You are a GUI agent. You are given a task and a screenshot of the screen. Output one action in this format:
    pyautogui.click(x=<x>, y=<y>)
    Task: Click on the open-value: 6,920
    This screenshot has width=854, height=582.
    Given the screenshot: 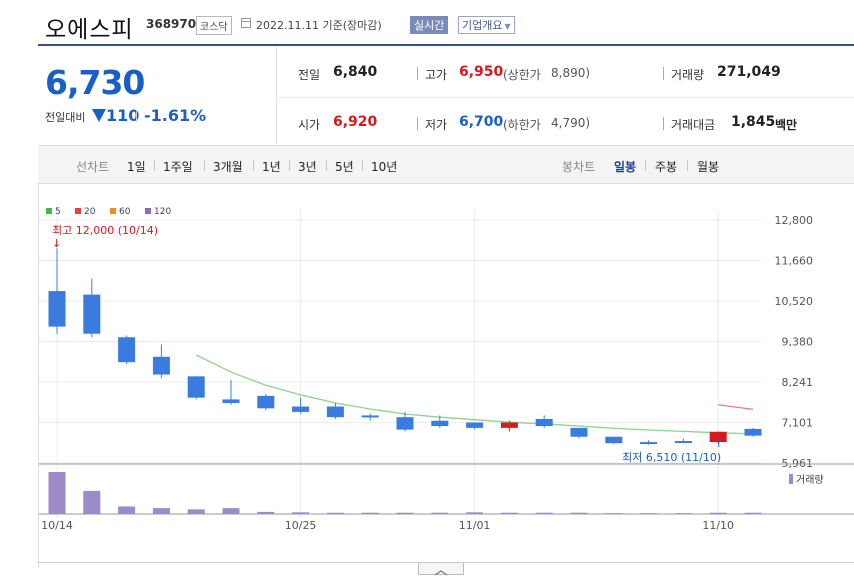 What is the action you would take?
    pyautogui.click(x=355, y=122)
    